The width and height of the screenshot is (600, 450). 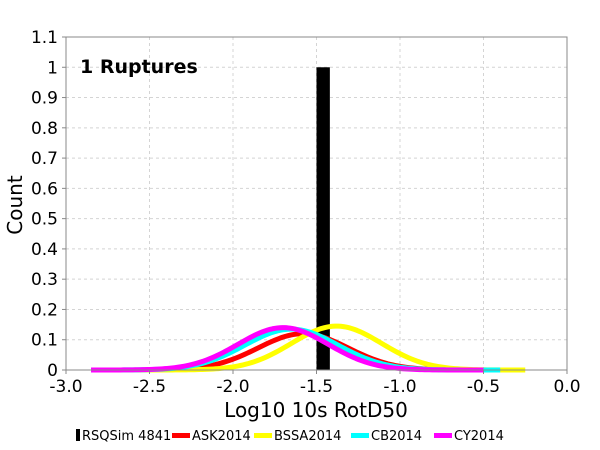 I want to click on x-tick-label: -2.0, so click(x=232, y=387).